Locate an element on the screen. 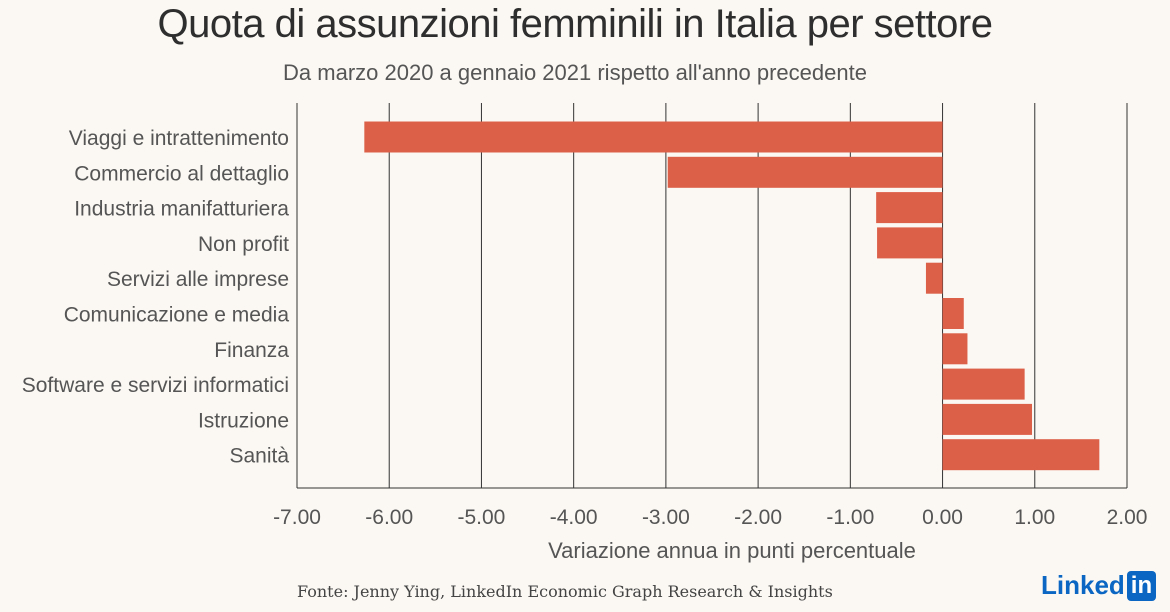 The width and height of the screenshot is (1170, 612). category-label: Non profit is located at coordinates (243, 244).